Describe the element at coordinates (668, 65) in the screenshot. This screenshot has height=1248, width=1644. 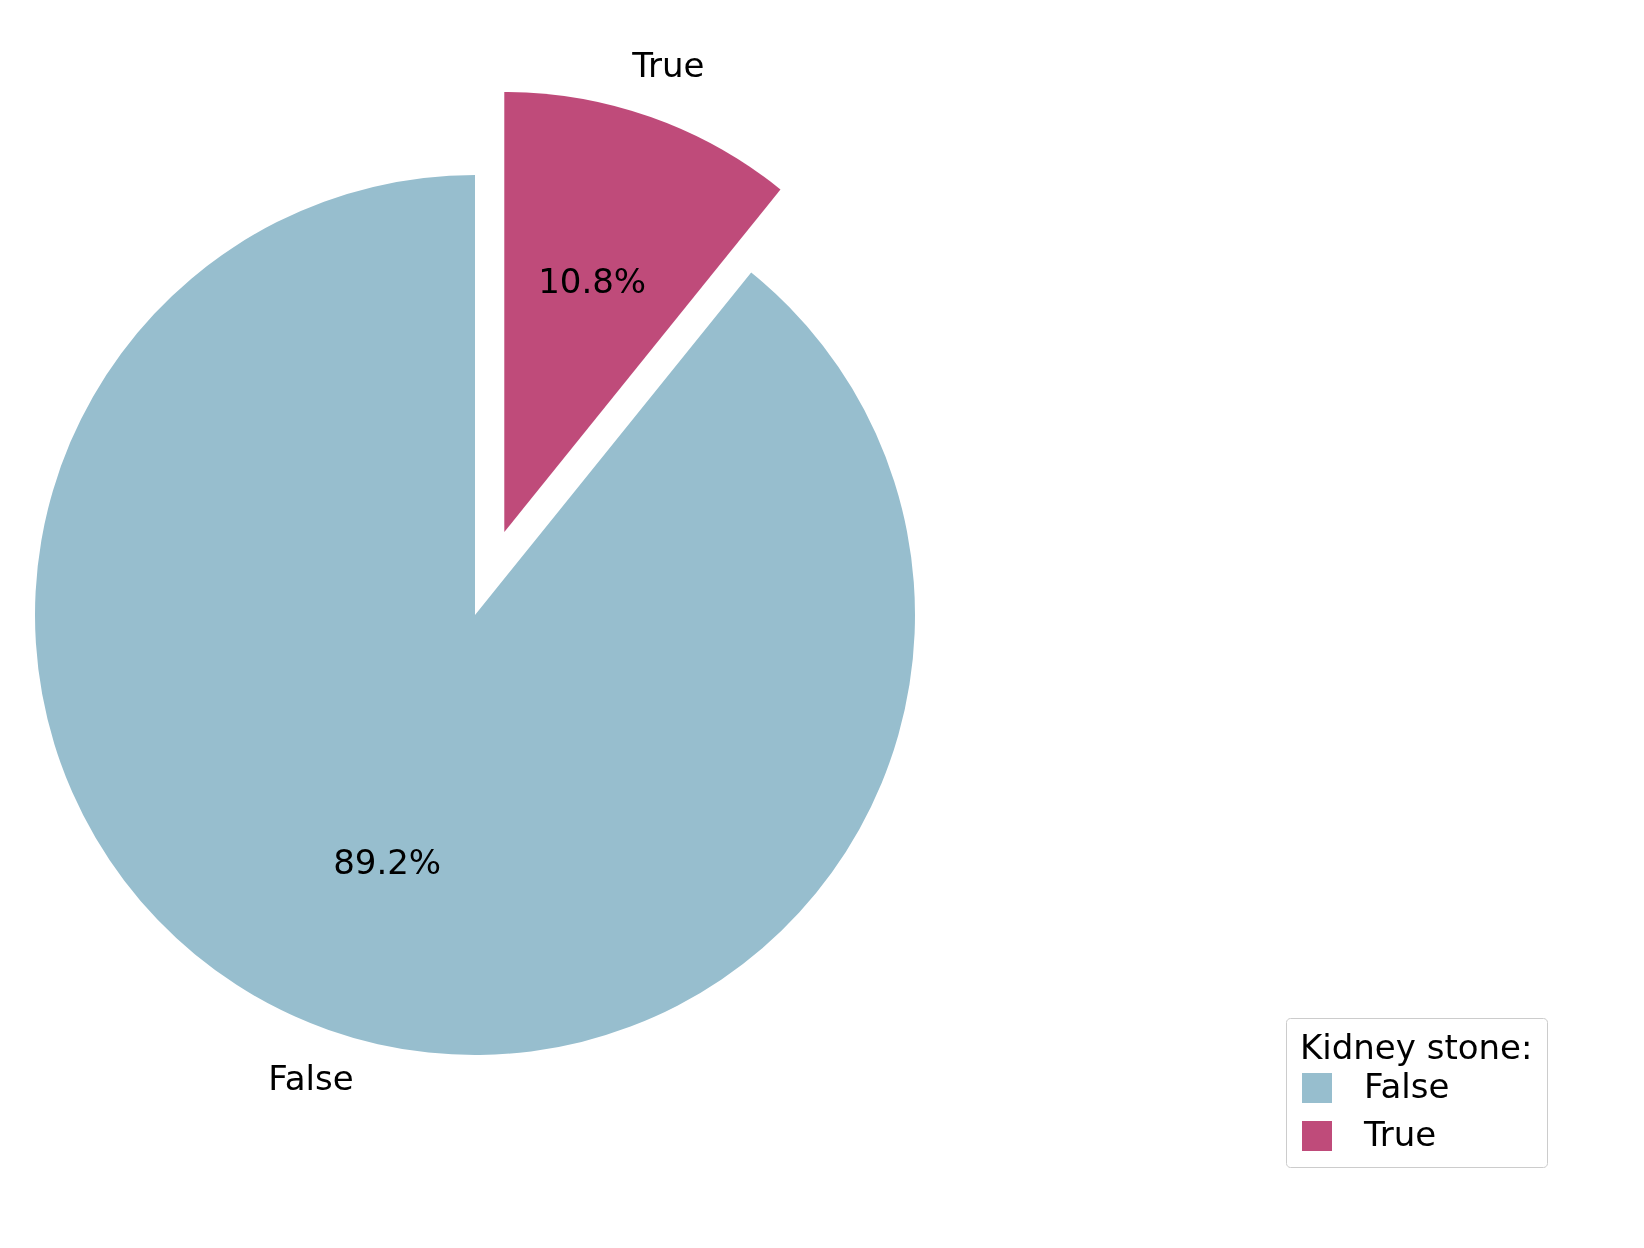
I see `slice-label: True` at that location.